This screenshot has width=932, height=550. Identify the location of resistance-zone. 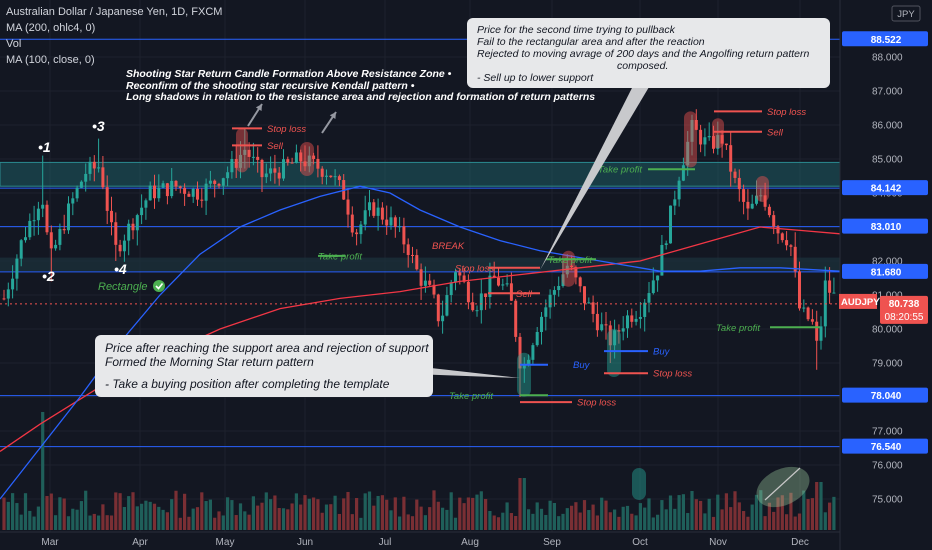
(420, 174).